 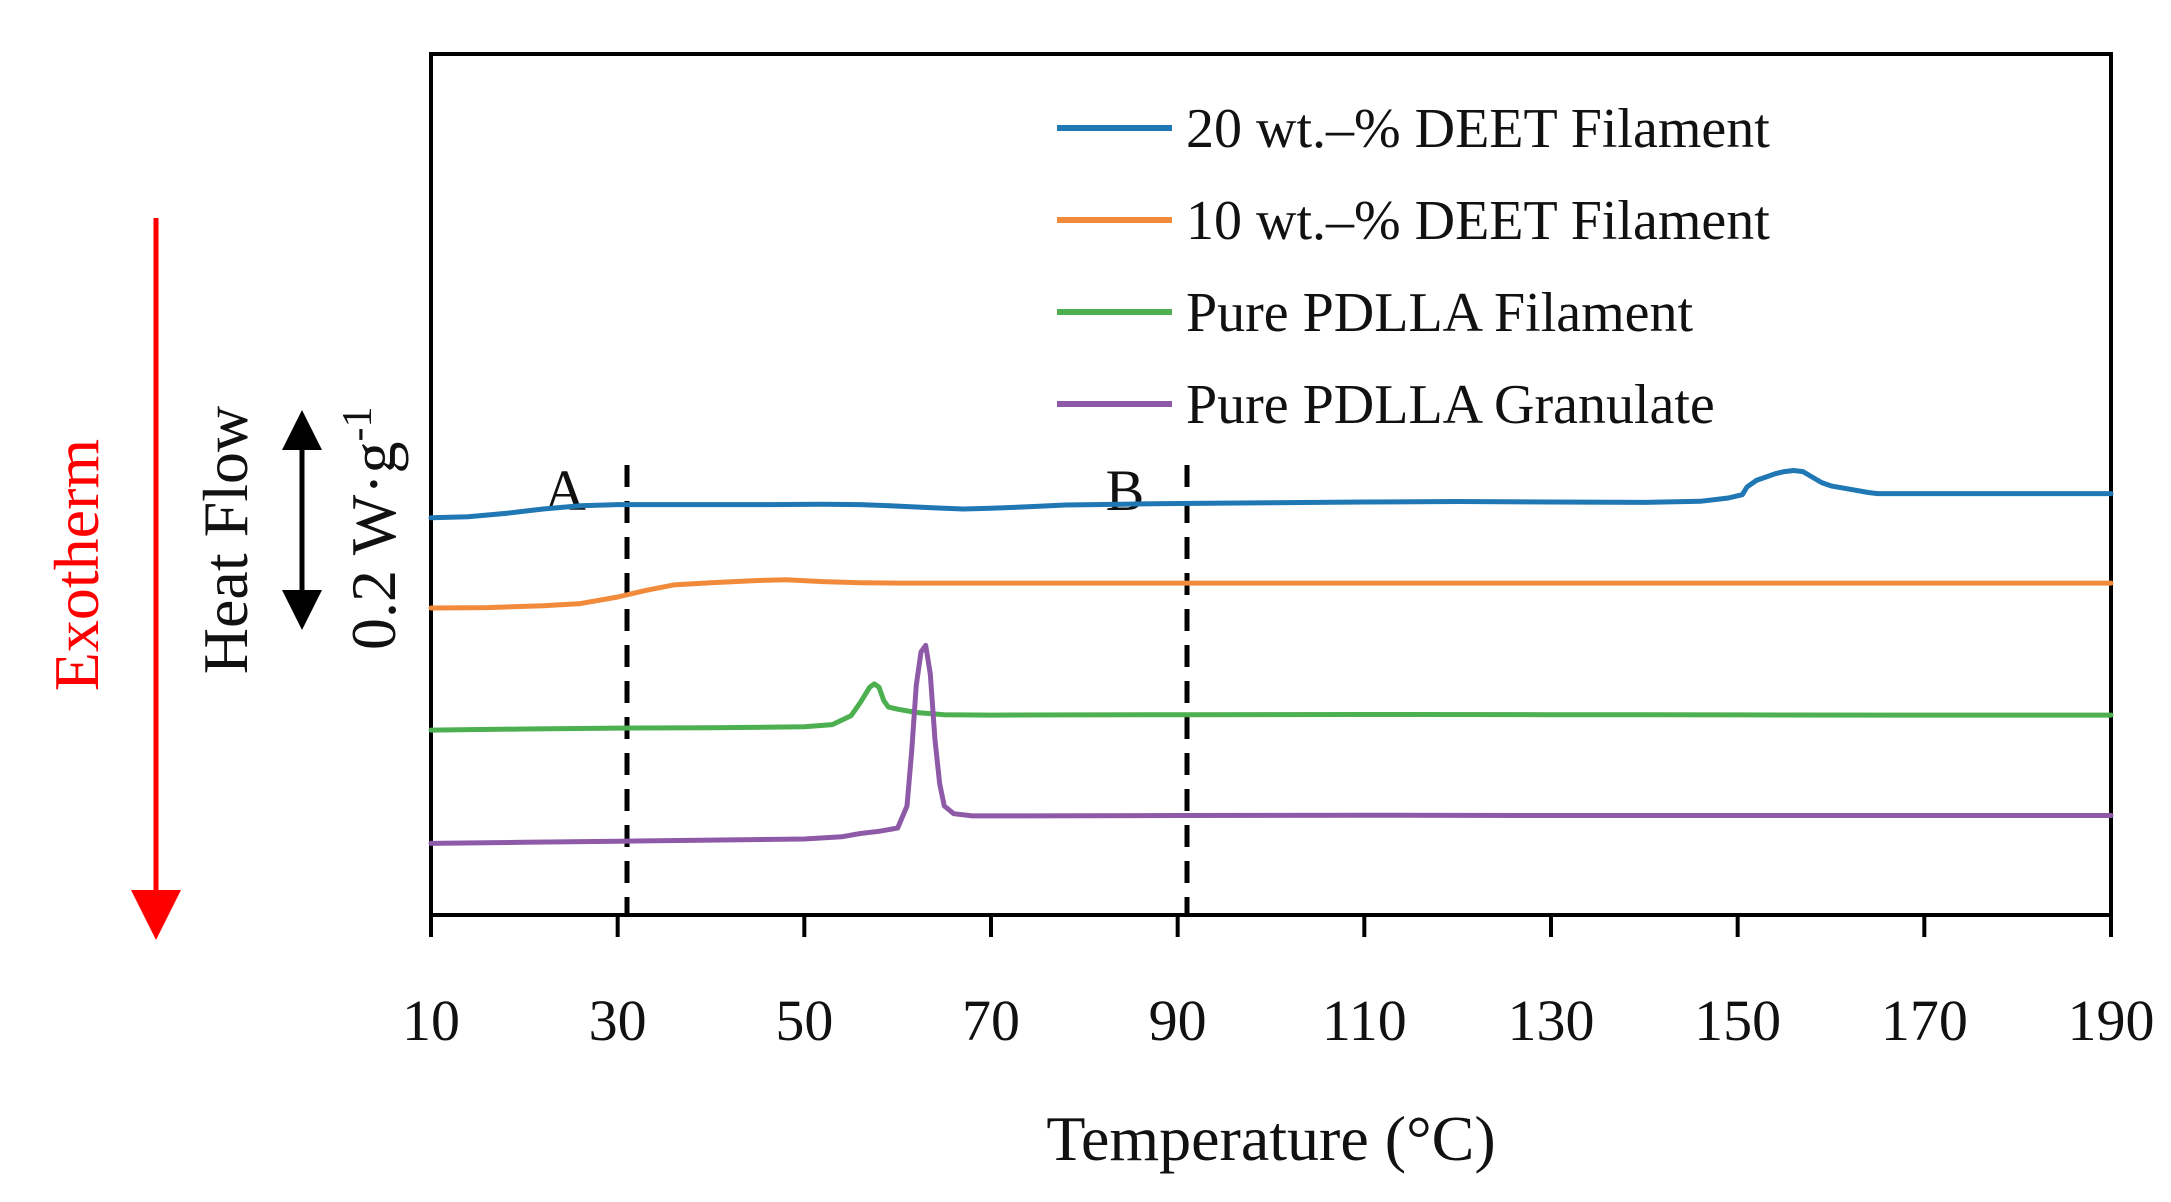 I want to click on y-axis-title: Heat Flow, so click(x=225, y=540).